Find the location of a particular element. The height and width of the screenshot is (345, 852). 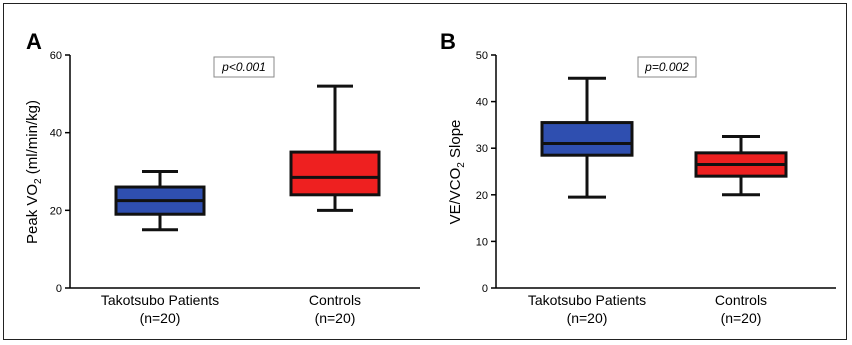

y-axis-title-a: Peak VO2 (ml/min/kg) is located at coordinates (34, 172).